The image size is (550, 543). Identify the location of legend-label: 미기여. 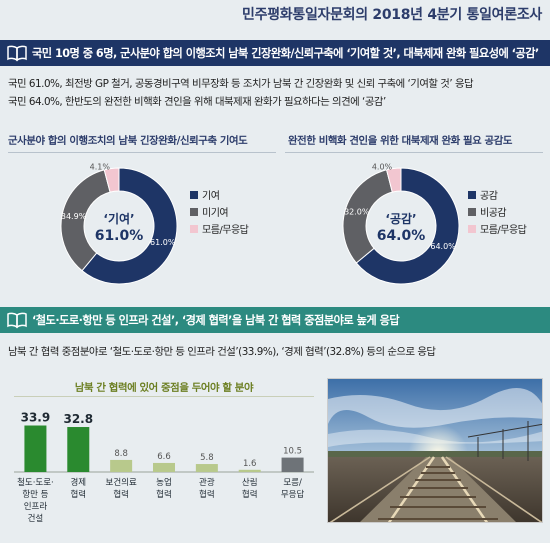
(215, 213).